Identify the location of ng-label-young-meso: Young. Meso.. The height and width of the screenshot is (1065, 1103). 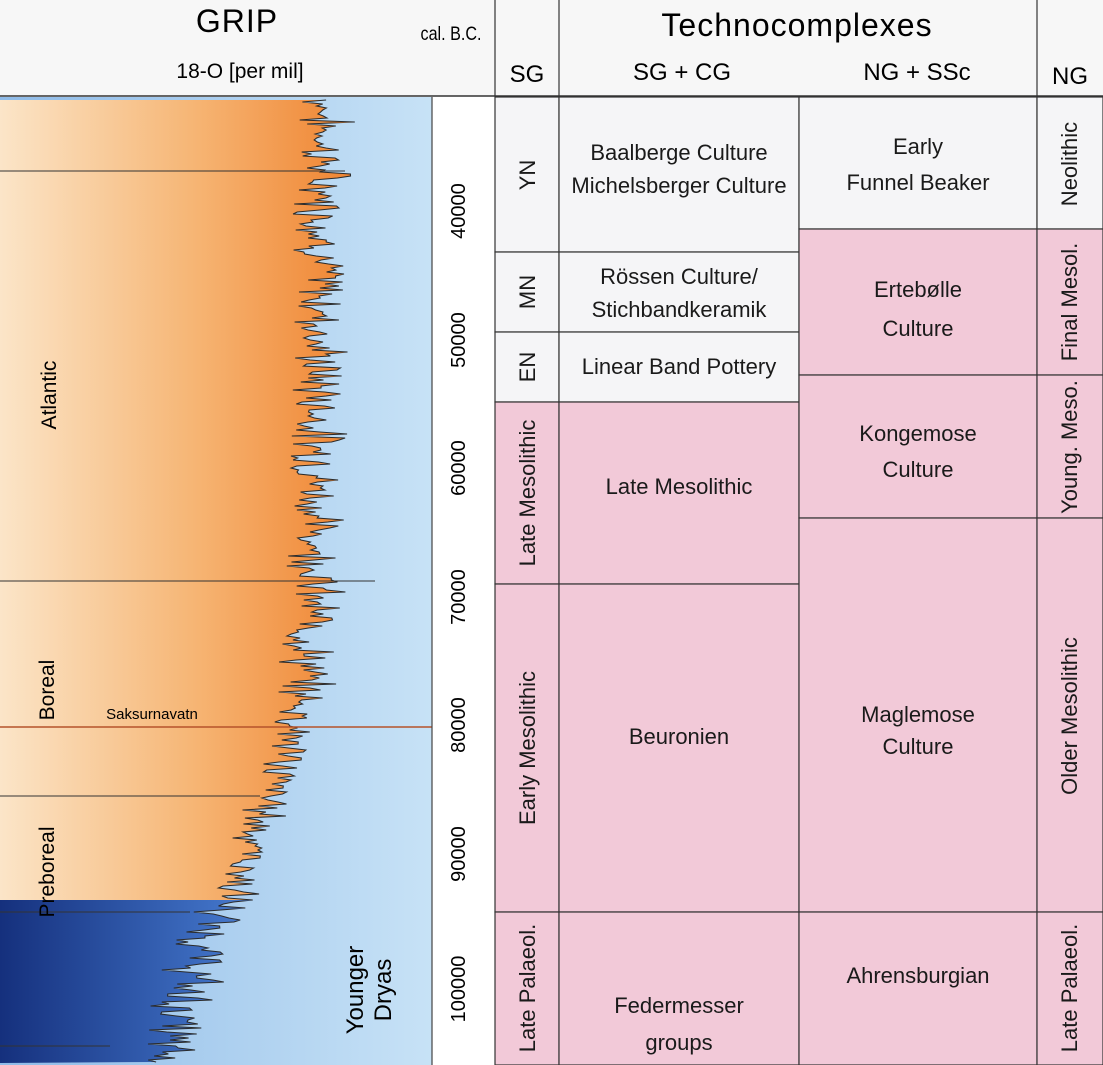
(1069, 447).